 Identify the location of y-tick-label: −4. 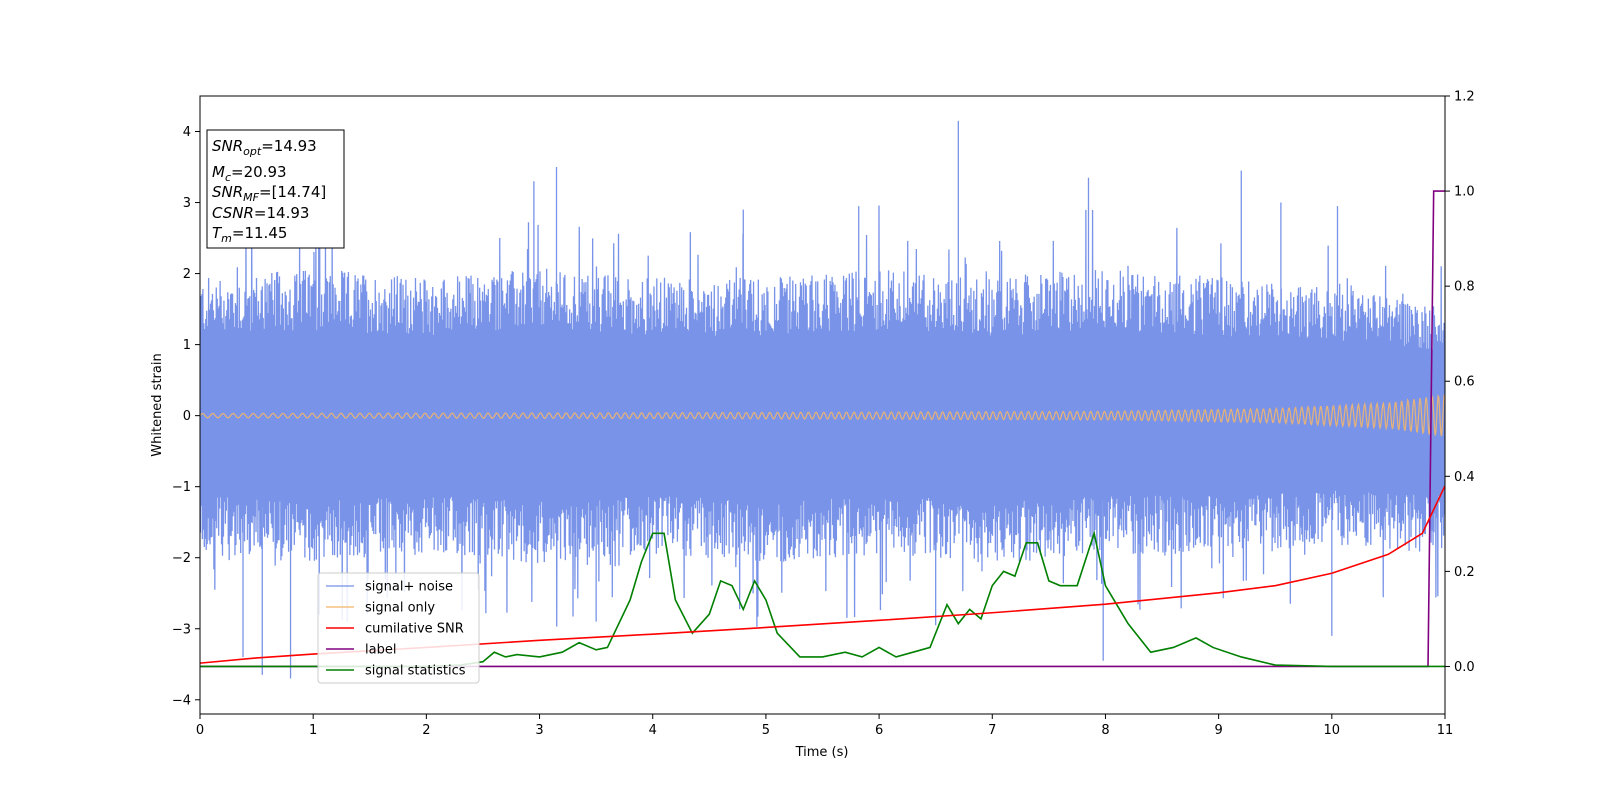
(181, 700).